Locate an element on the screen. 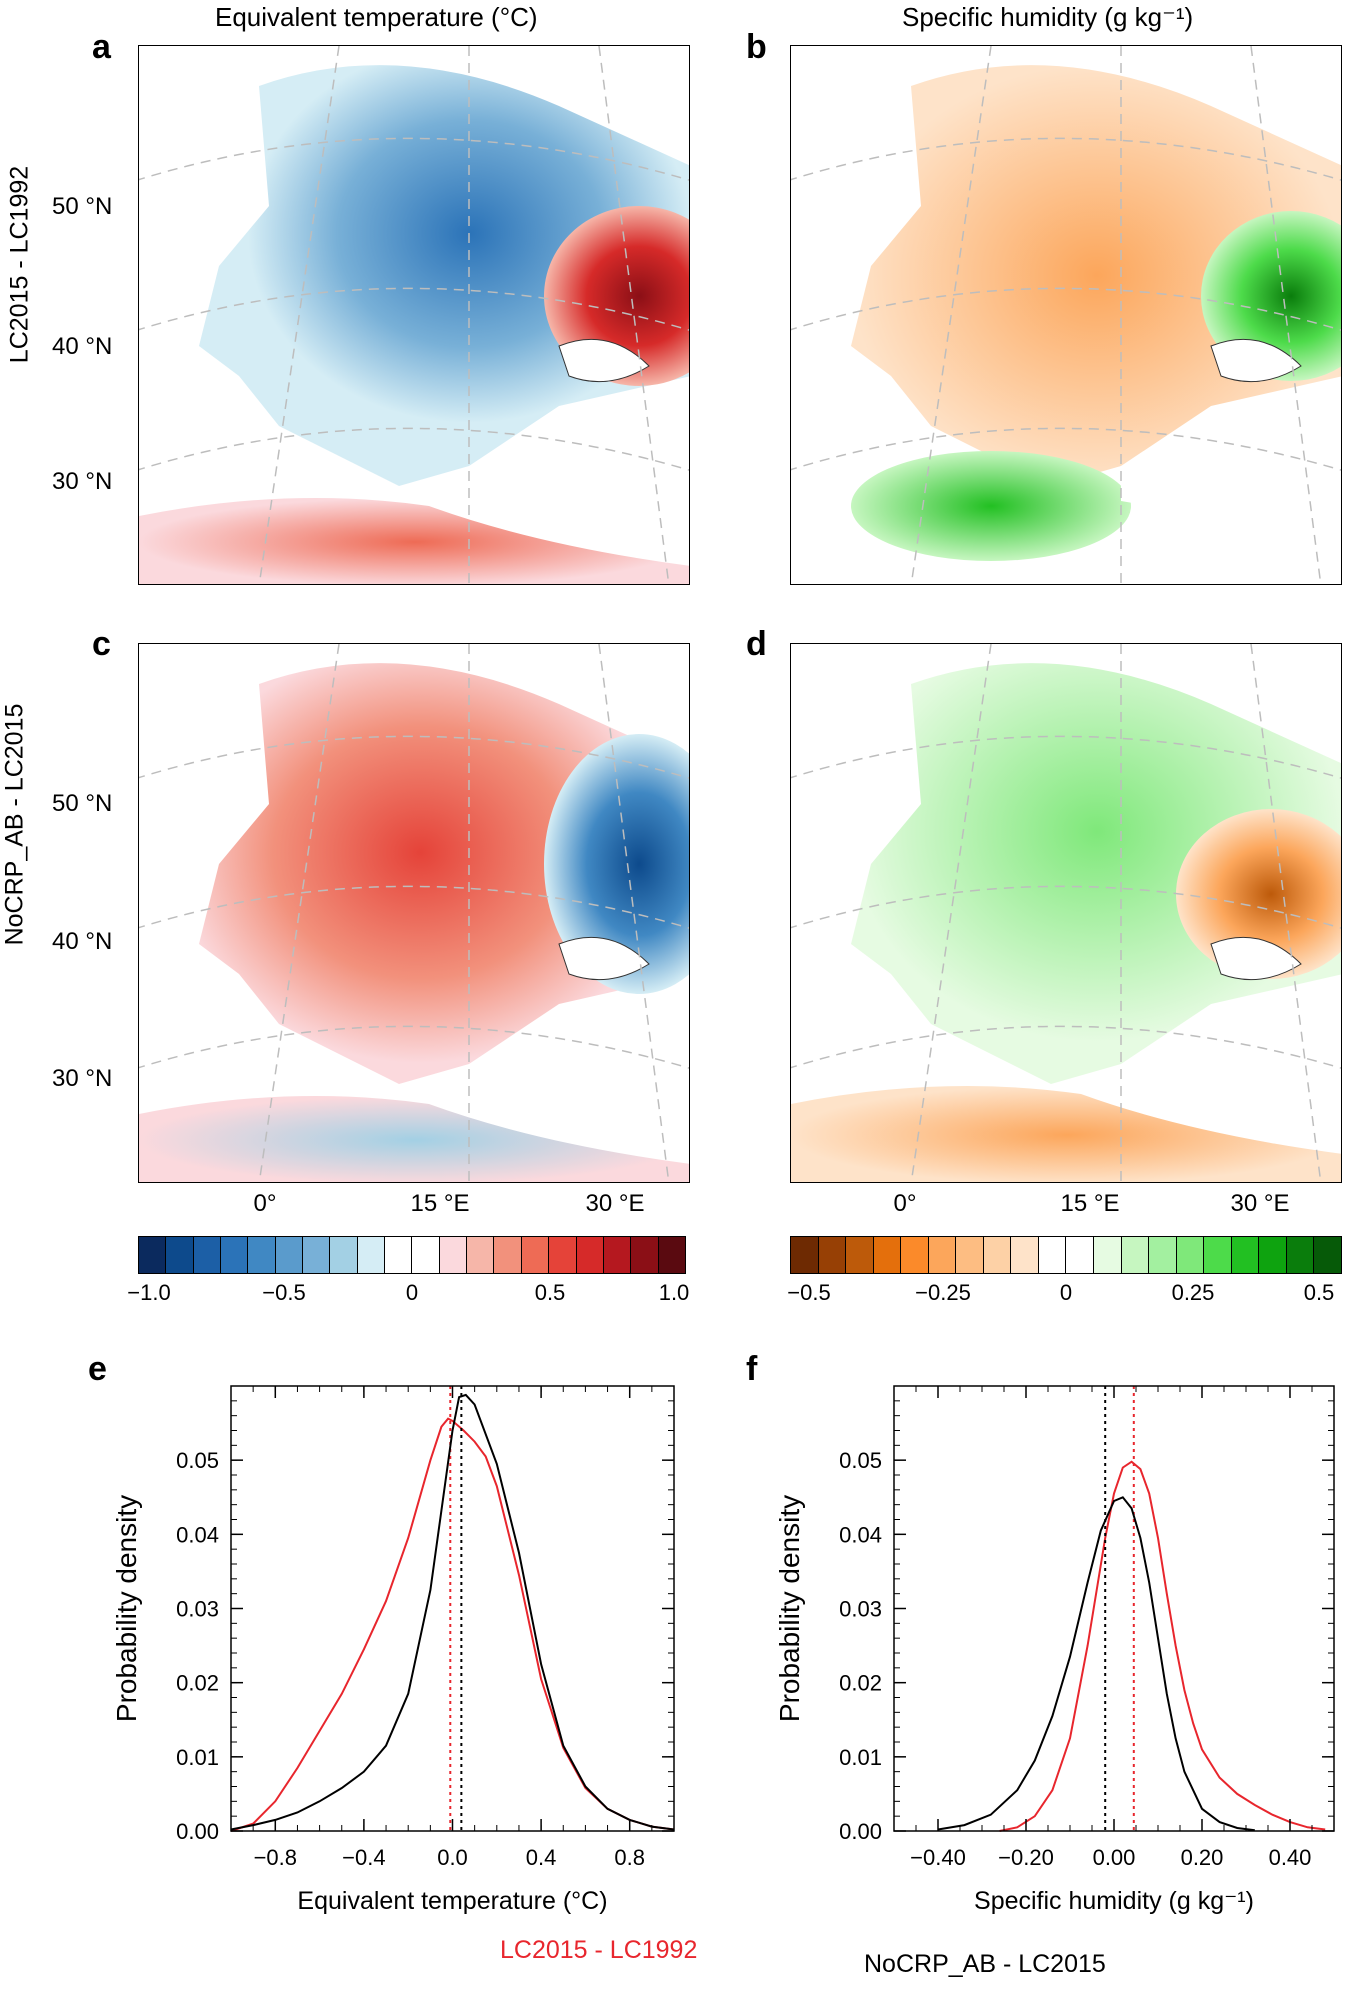  y-tick-label: 0.01 is located at coordinates (197, 1757).